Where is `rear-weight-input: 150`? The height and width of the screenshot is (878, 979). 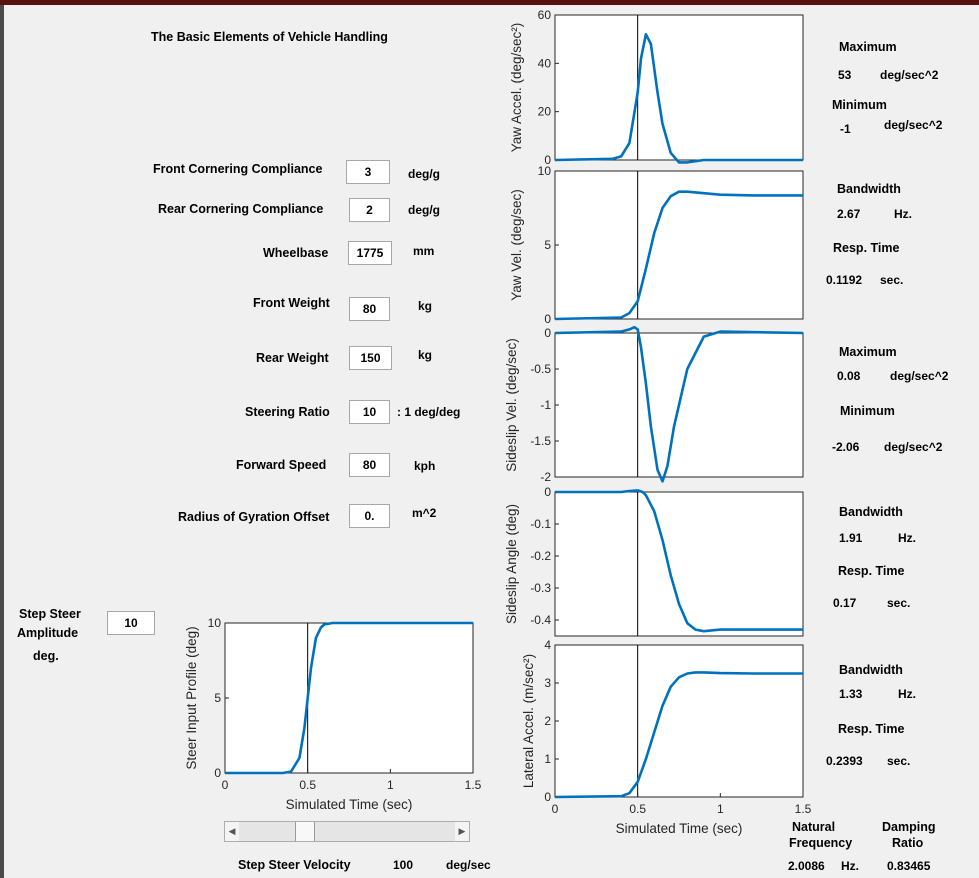
rear-weight-input: 150 is located at coordinates (370, 358).